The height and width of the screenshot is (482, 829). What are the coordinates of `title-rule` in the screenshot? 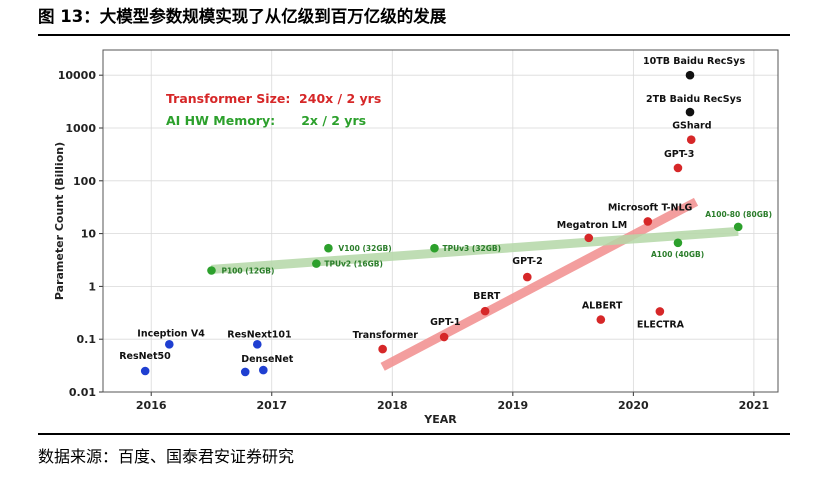 It's located at (414, 35).